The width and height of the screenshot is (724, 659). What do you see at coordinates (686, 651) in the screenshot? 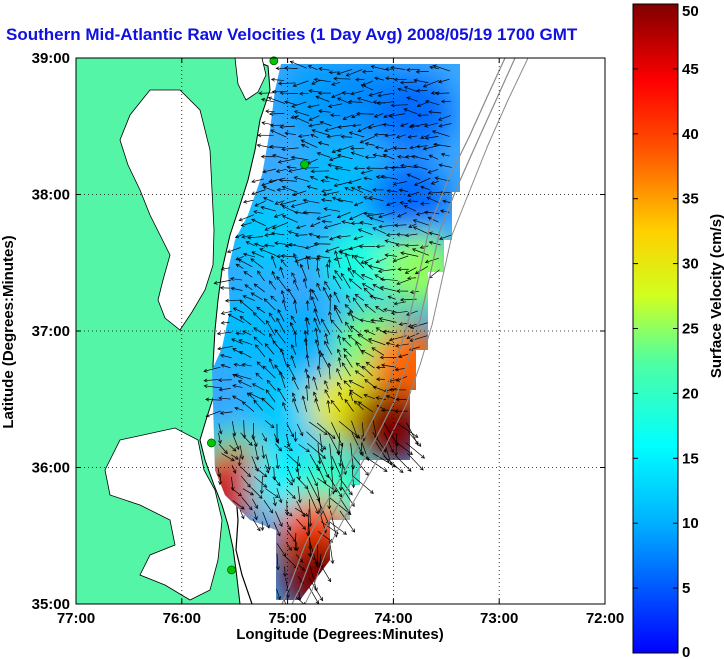
I see `colorbar-tick-label: 0` at bounding box center [686, 651].